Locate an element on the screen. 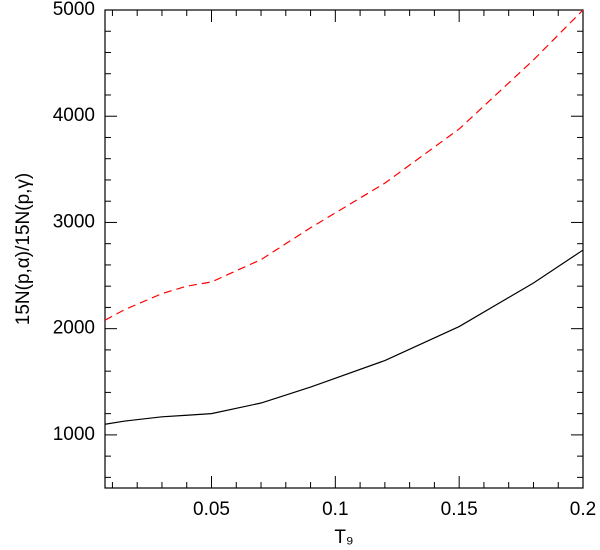 This screenshot has width=600, height=550. y-tick-label: 5000 is located at coordinates (74, 10).